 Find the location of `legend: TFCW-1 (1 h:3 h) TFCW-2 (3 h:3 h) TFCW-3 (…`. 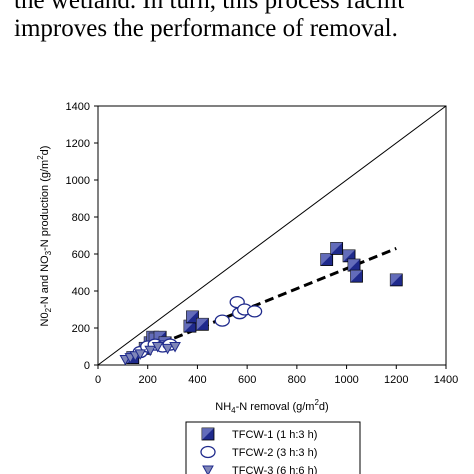

legend: TFCW-1 (1 h:3 h) TFCW-2 (3 h:3 h) TFCW-3 (… is located at coordinates (273, 447).